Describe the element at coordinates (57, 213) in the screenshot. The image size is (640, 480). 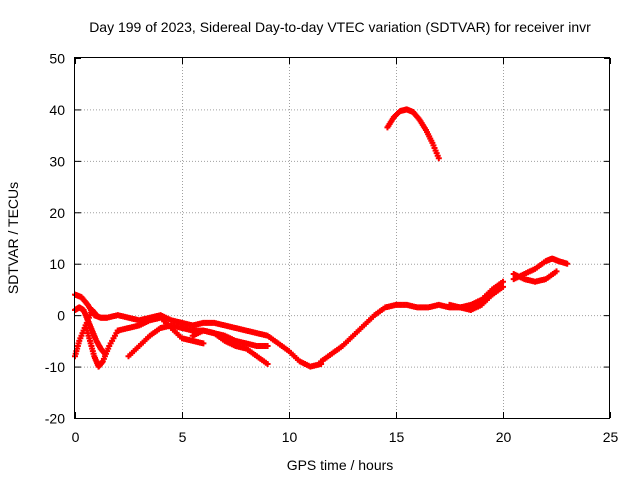
I see `y-tick-label-4: 20` at that location.